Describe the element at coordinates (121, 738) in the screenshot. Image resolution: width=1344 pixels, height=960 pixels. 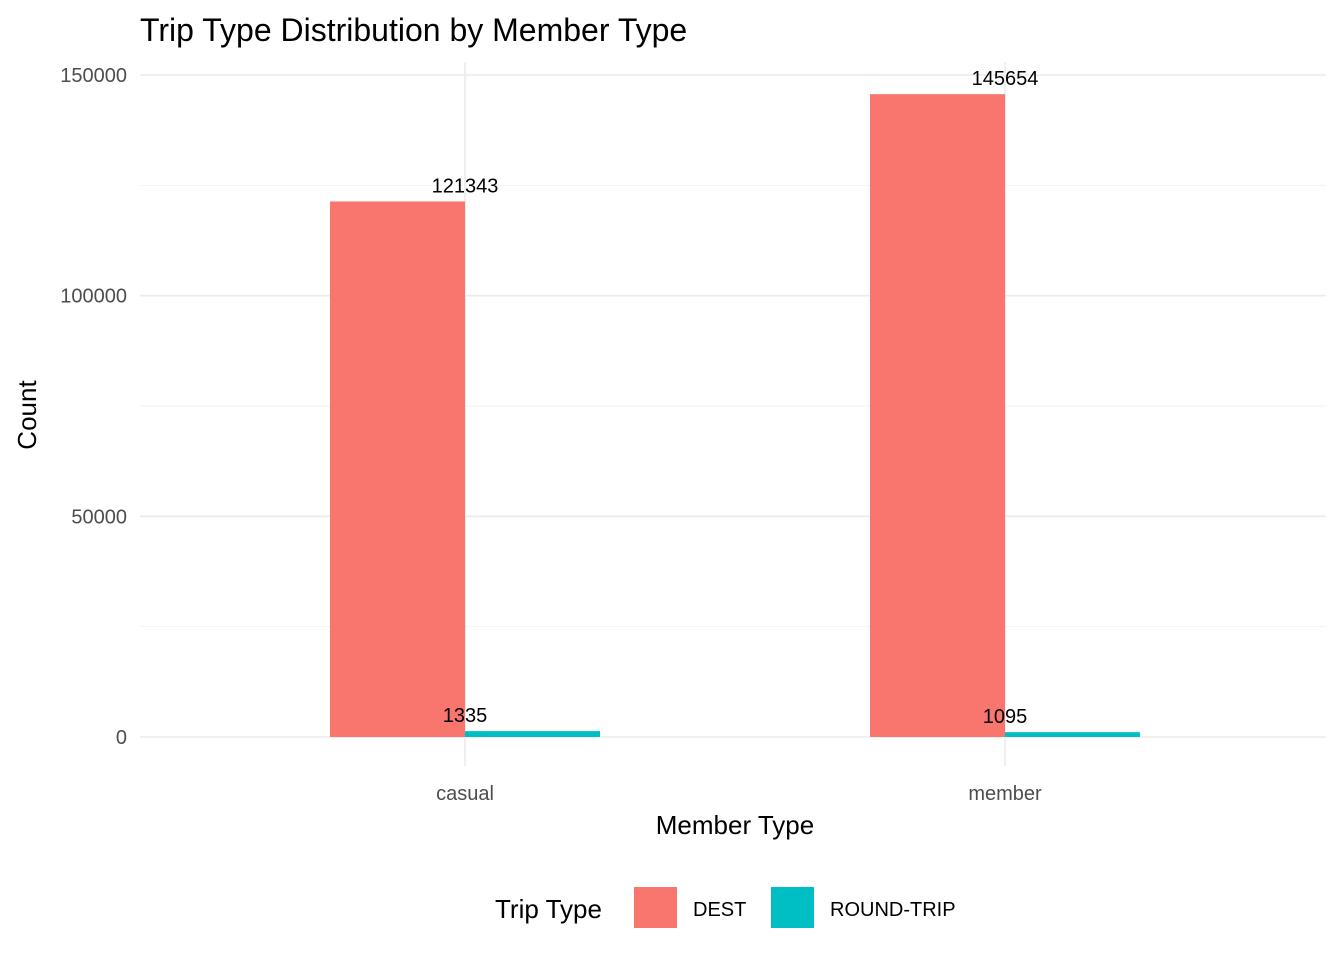
I see `y-tick-label: 0` at that location.